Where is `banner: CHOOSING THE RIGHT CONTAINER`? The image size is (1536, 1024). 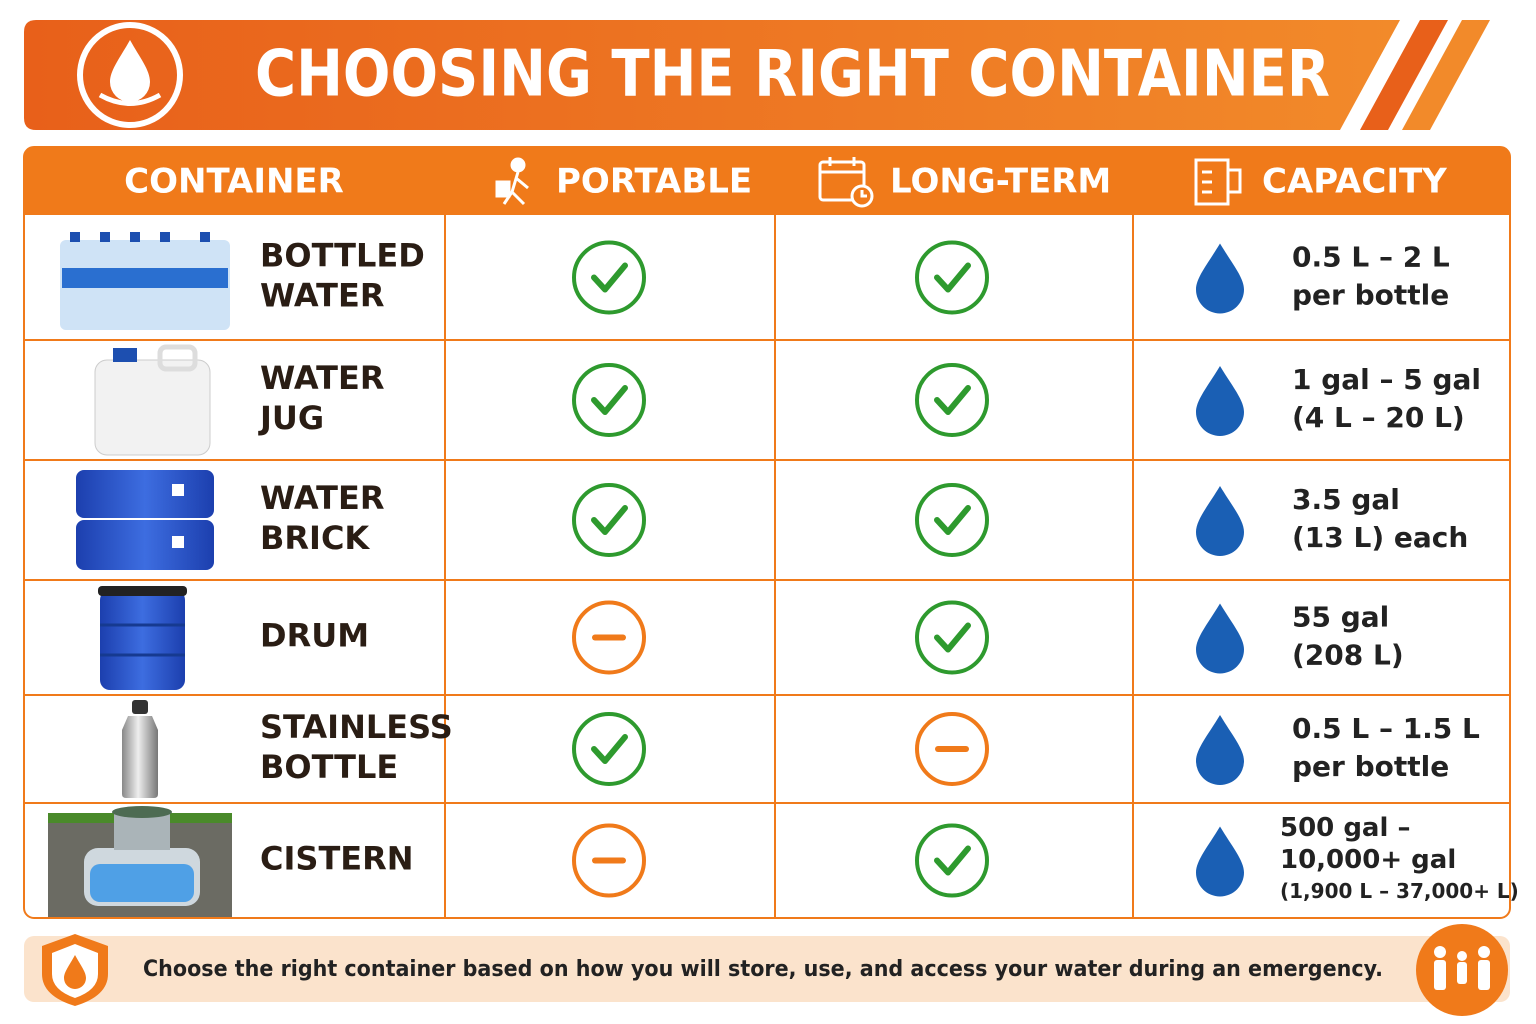 banner: CHOOSING THE RIGHT CONTAINER is located at coordinates (757, 75).